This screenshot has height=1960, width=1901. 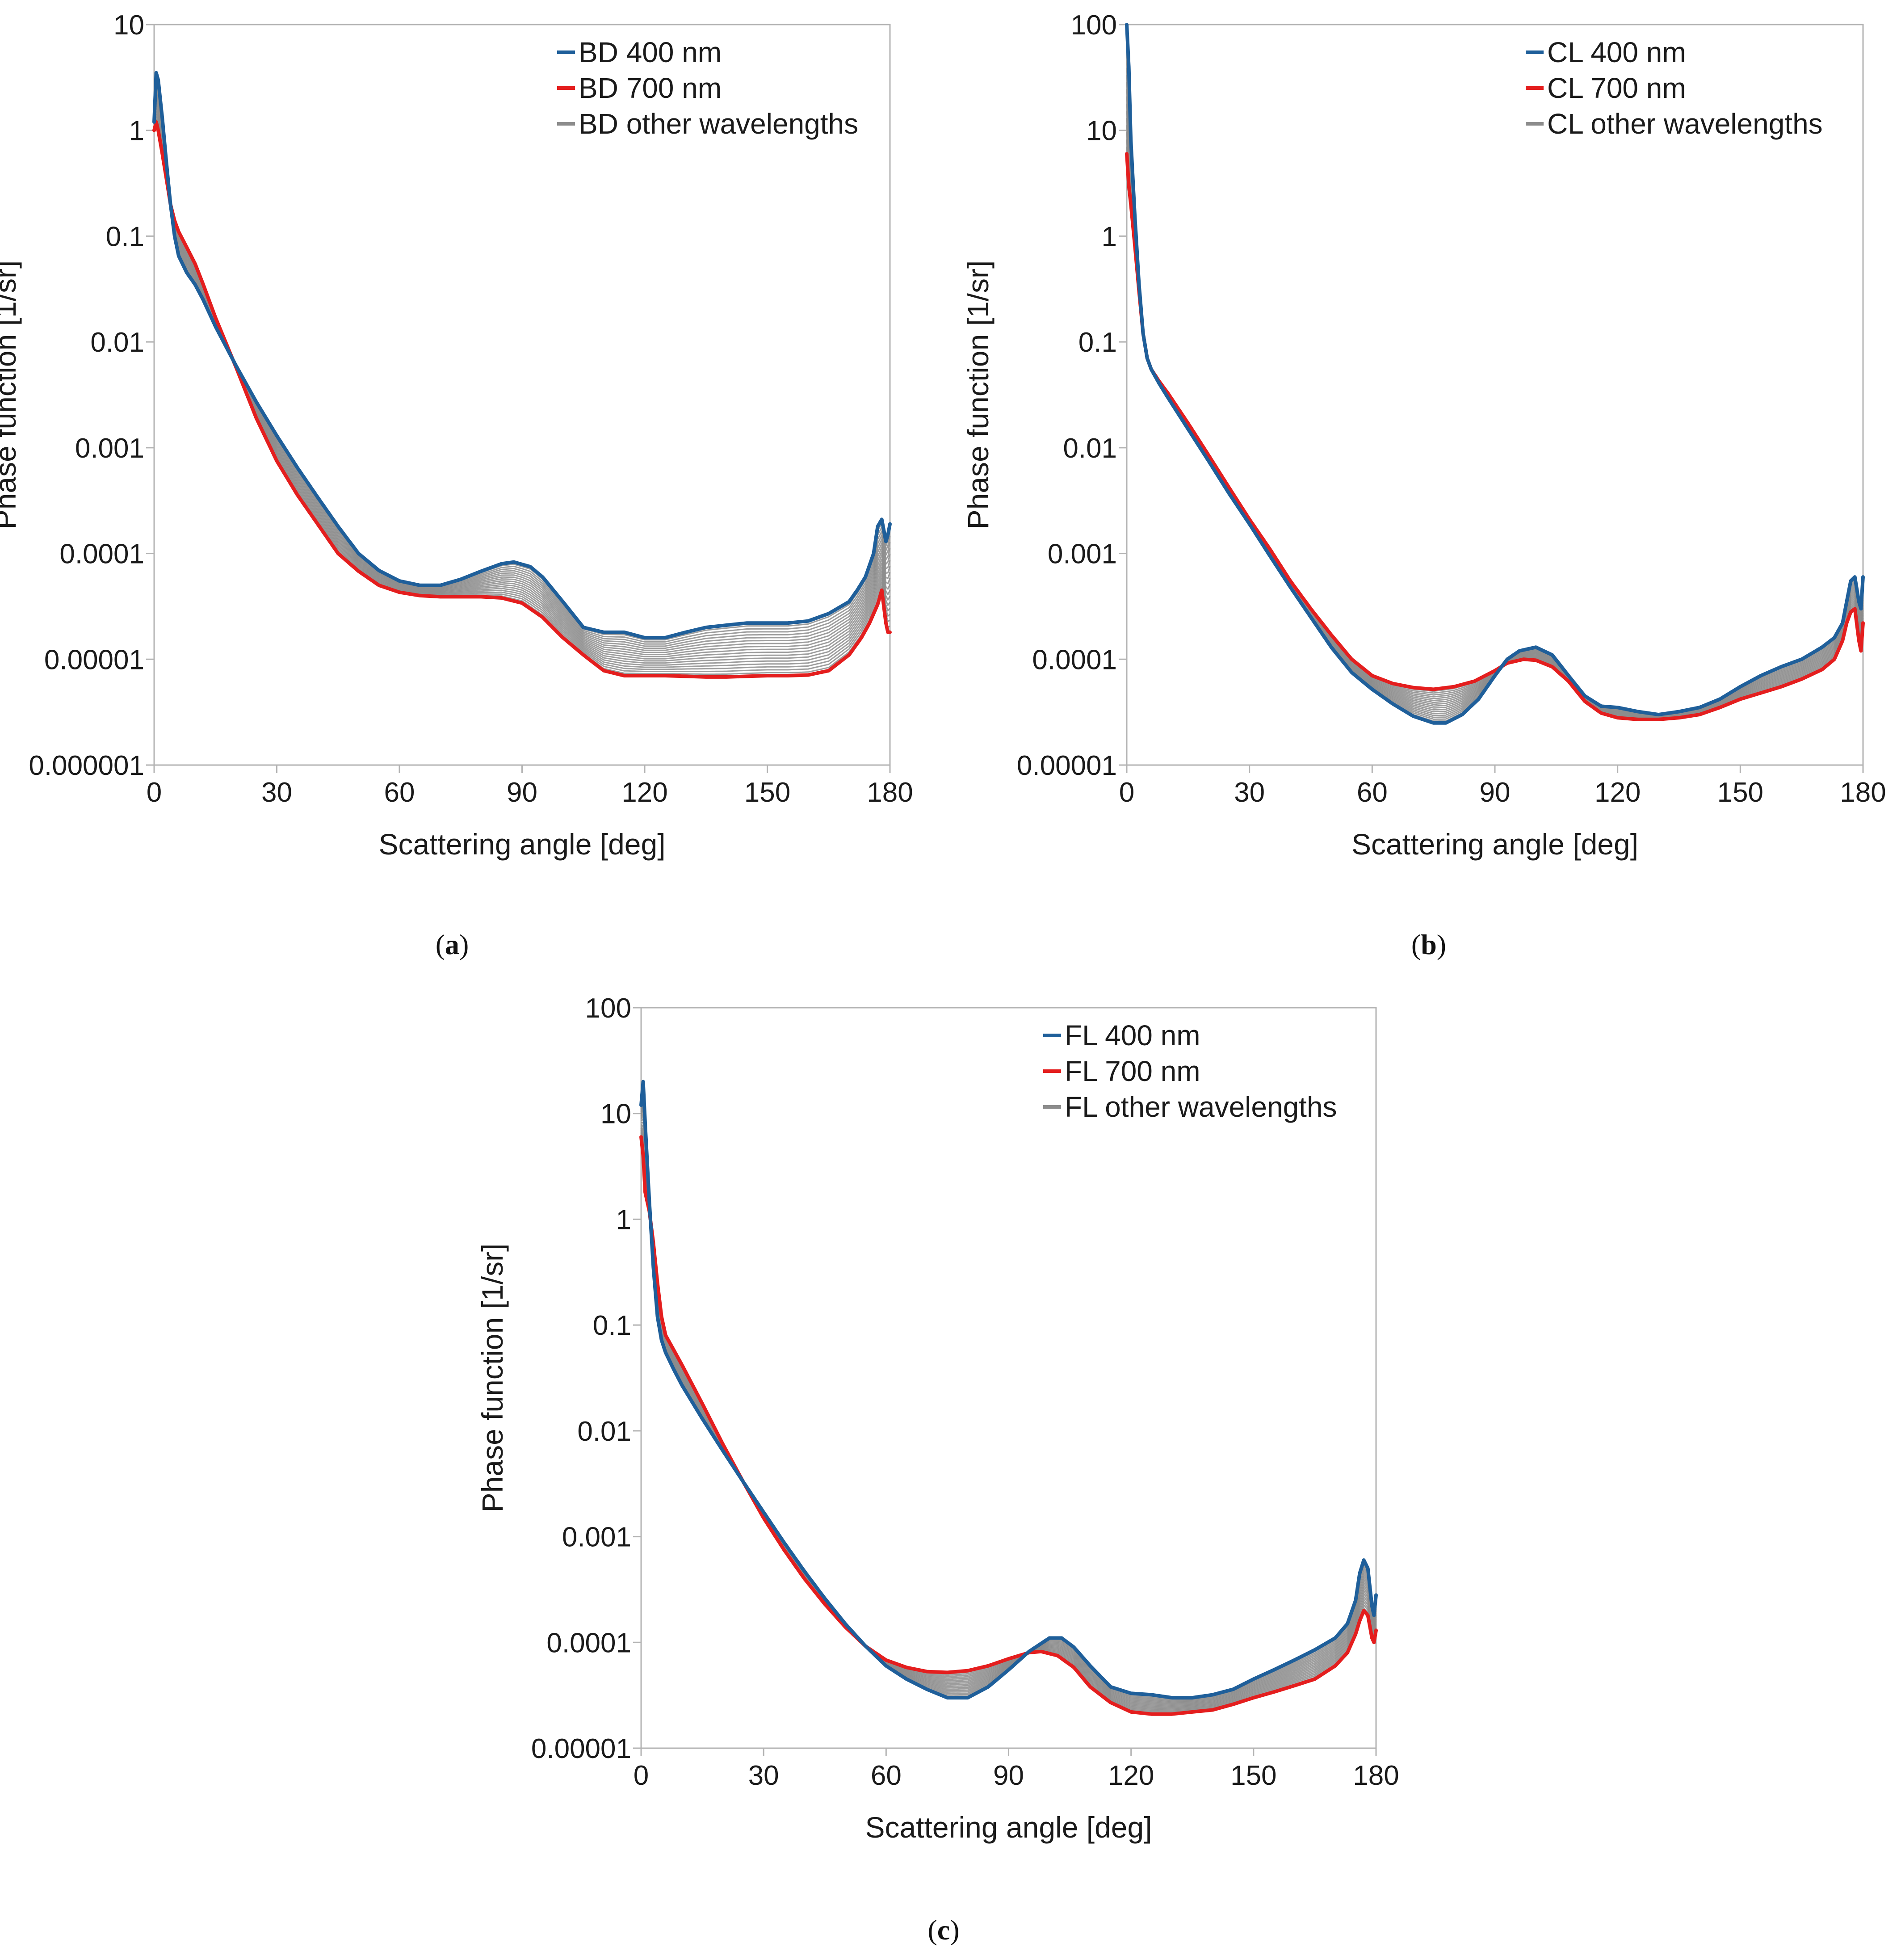 What do you see at coordinates (1616, 88) in the screenshot?
I see `legend-label: CL 700 nm` at bounding box center [1616, 88].